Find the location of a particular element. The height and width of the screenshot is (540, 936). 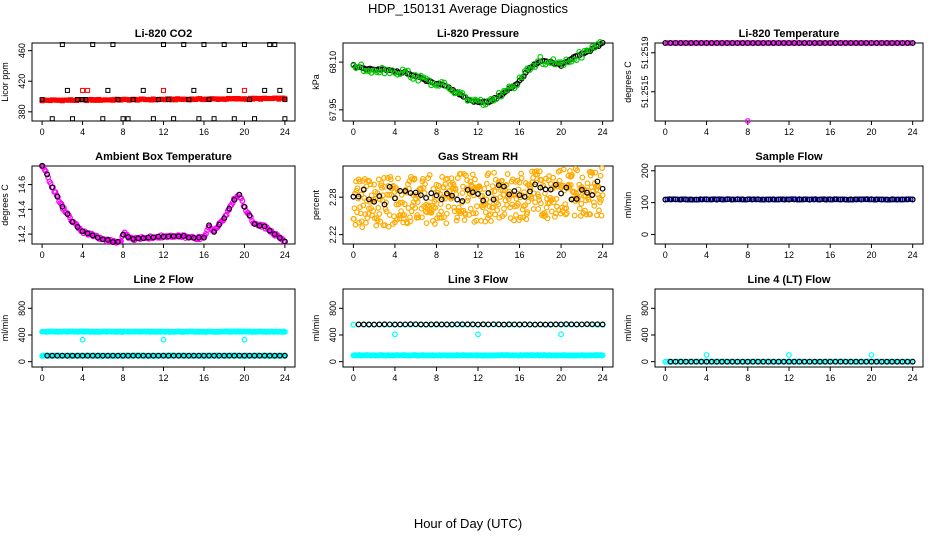

chart-panel-5: Gas Stream RH percent 2.22 2.28 0 4 8 12 16 20 24 is located at coordinates (462, 205).